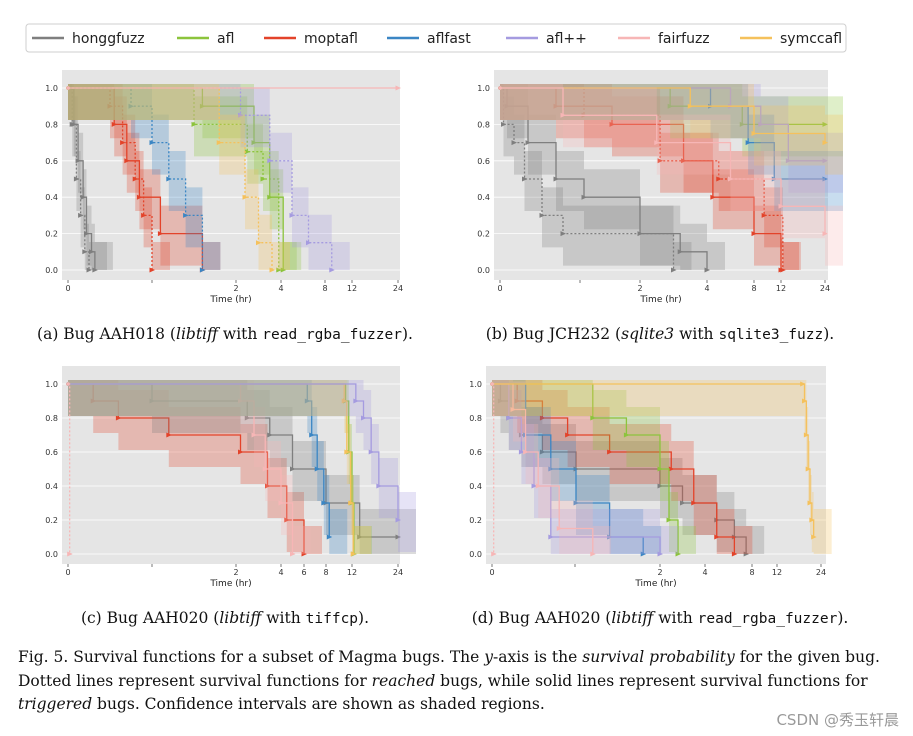  What do you see at coordinates (51, 418) in the screenshot?
I see `y-tick-label: 0.8` at bounding box center [51, 418].